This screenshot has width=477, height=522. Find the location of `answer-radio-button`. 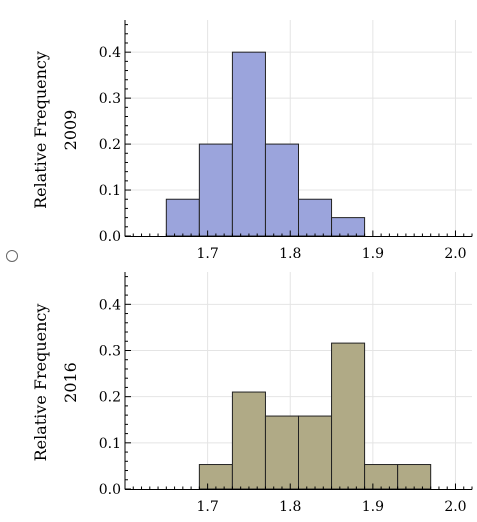

answer-radio-button is located at coordinates (12, 256).